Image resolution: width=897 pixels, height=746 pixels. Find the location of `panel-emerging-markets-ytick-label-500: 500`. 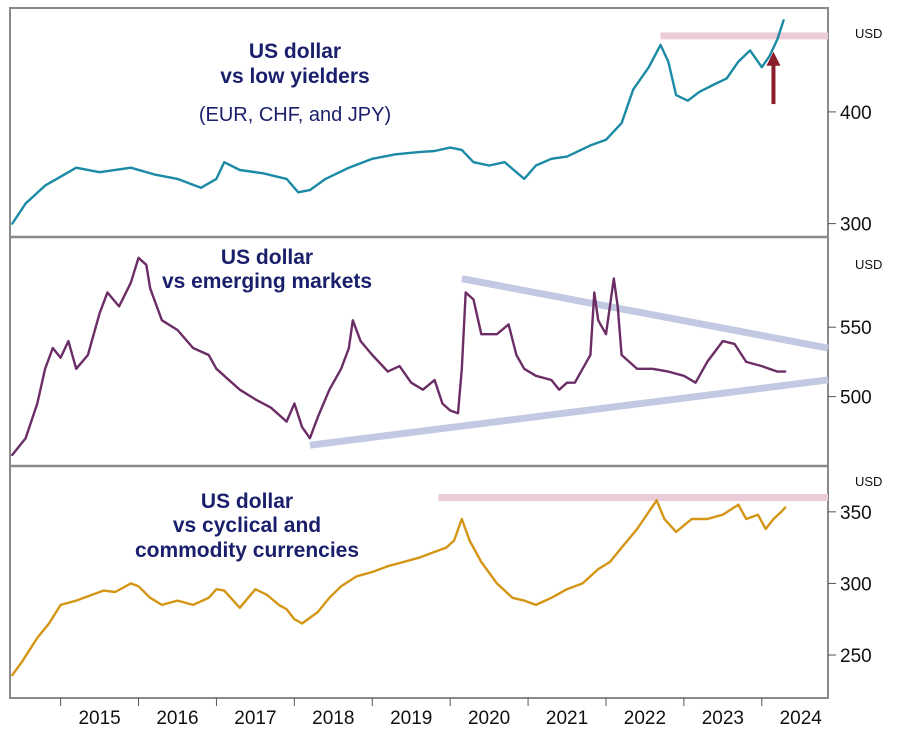

panel-emerging-markets-ytick-label-500: 500 is located at coordinates (856, 398).